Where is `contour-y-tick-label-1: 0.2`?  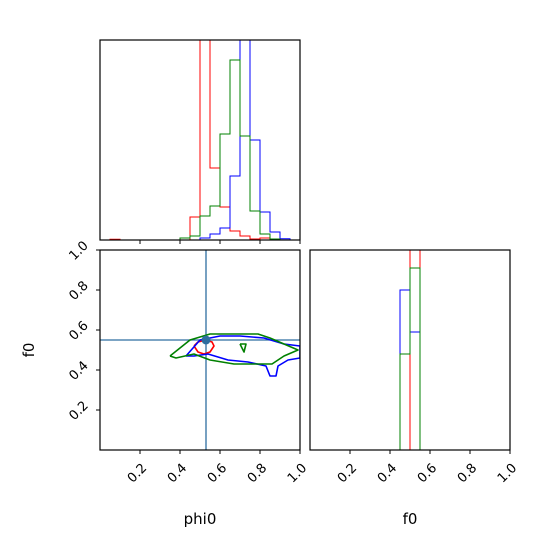
contour-y-tick-label-1: 0.2 is located at coordinates (78, 410).